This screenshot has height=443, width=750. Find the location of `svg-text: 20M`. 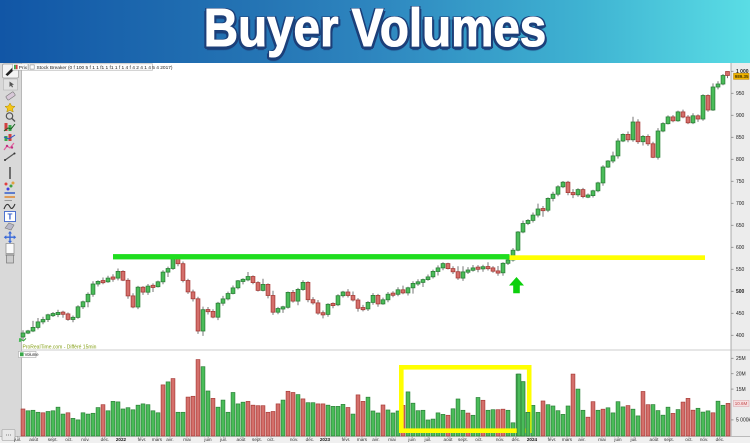

svg-text: 20M is located at coordinates (741, 375).